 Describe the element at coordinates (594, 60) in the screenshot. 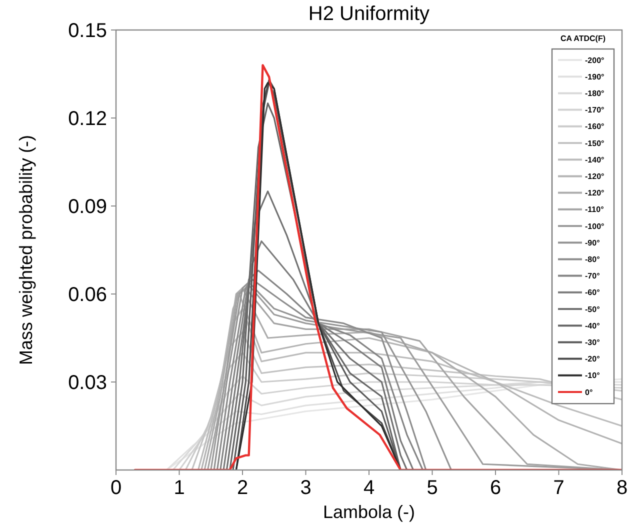

I see `legend-label: -200°` at that location.